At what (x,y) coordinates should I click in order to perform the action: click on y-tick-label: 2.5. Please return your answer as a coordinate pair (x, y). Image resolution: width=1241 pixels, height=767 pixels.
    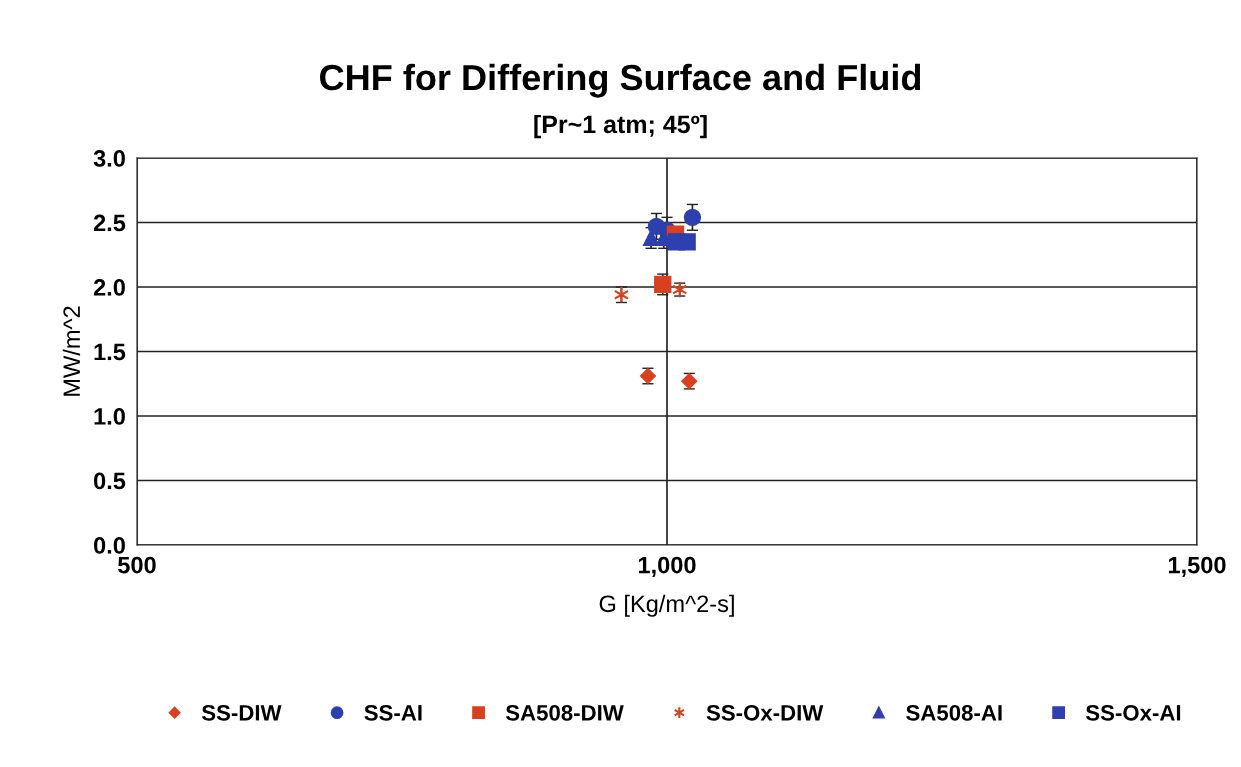
    Looking at the image, I should click on (109, 223).